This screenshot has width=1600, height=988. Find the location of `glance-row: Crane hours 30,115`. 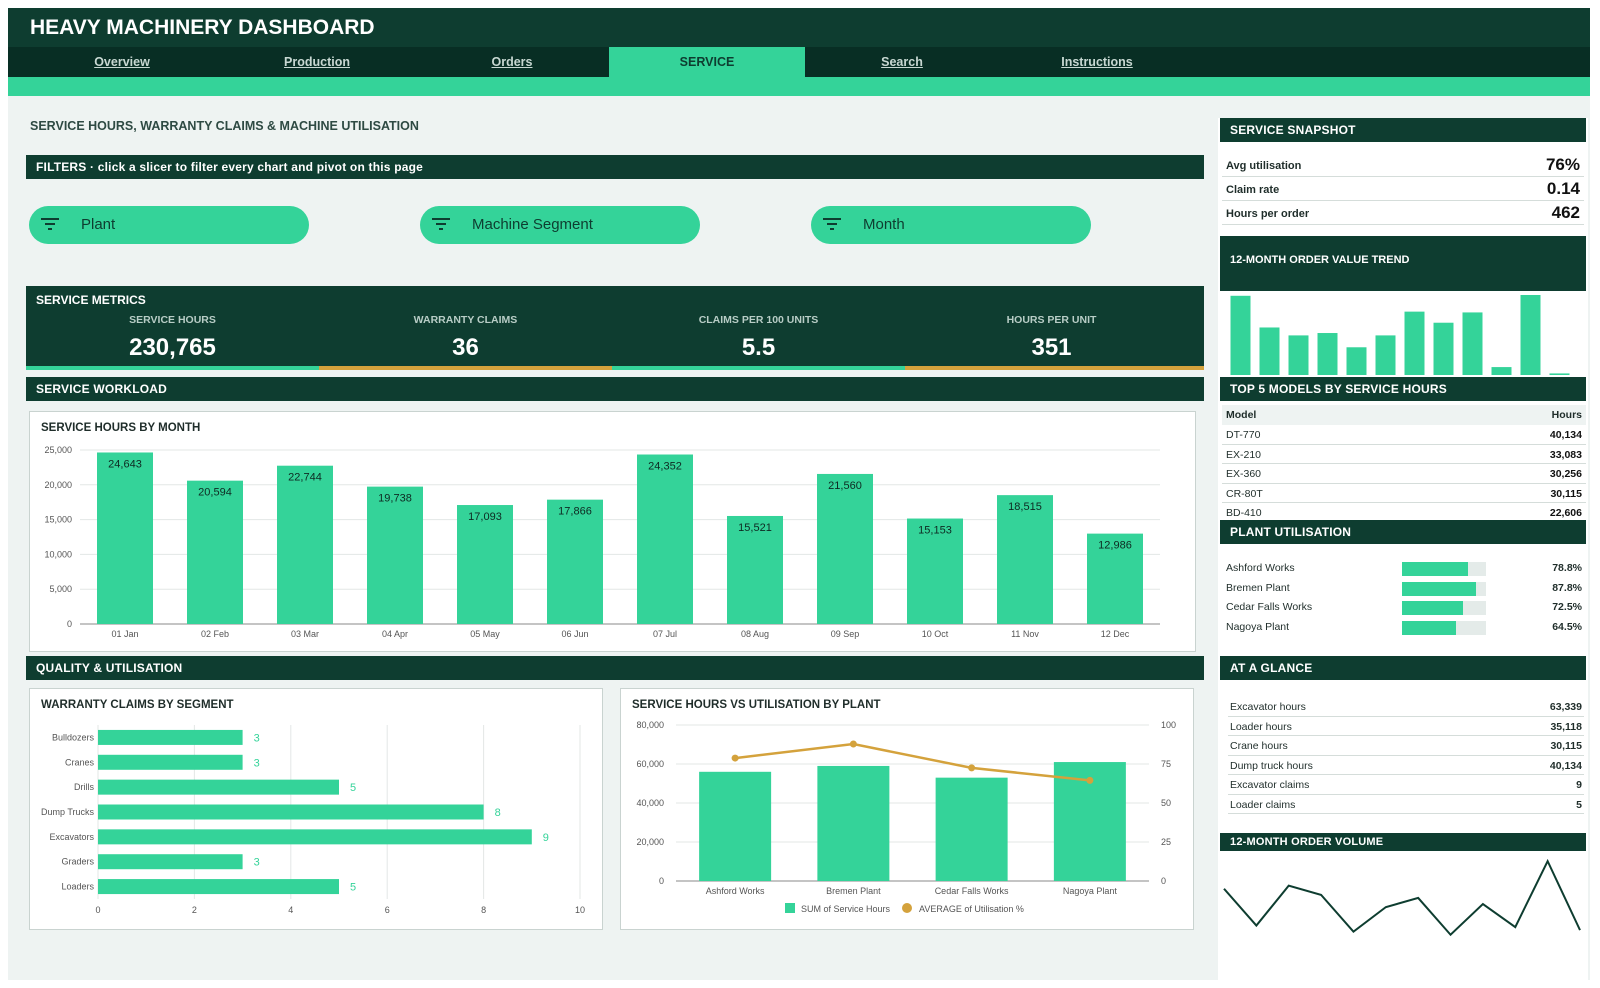

glance-row: Crane hours 30,115 is located at coordinates (1406, 746).